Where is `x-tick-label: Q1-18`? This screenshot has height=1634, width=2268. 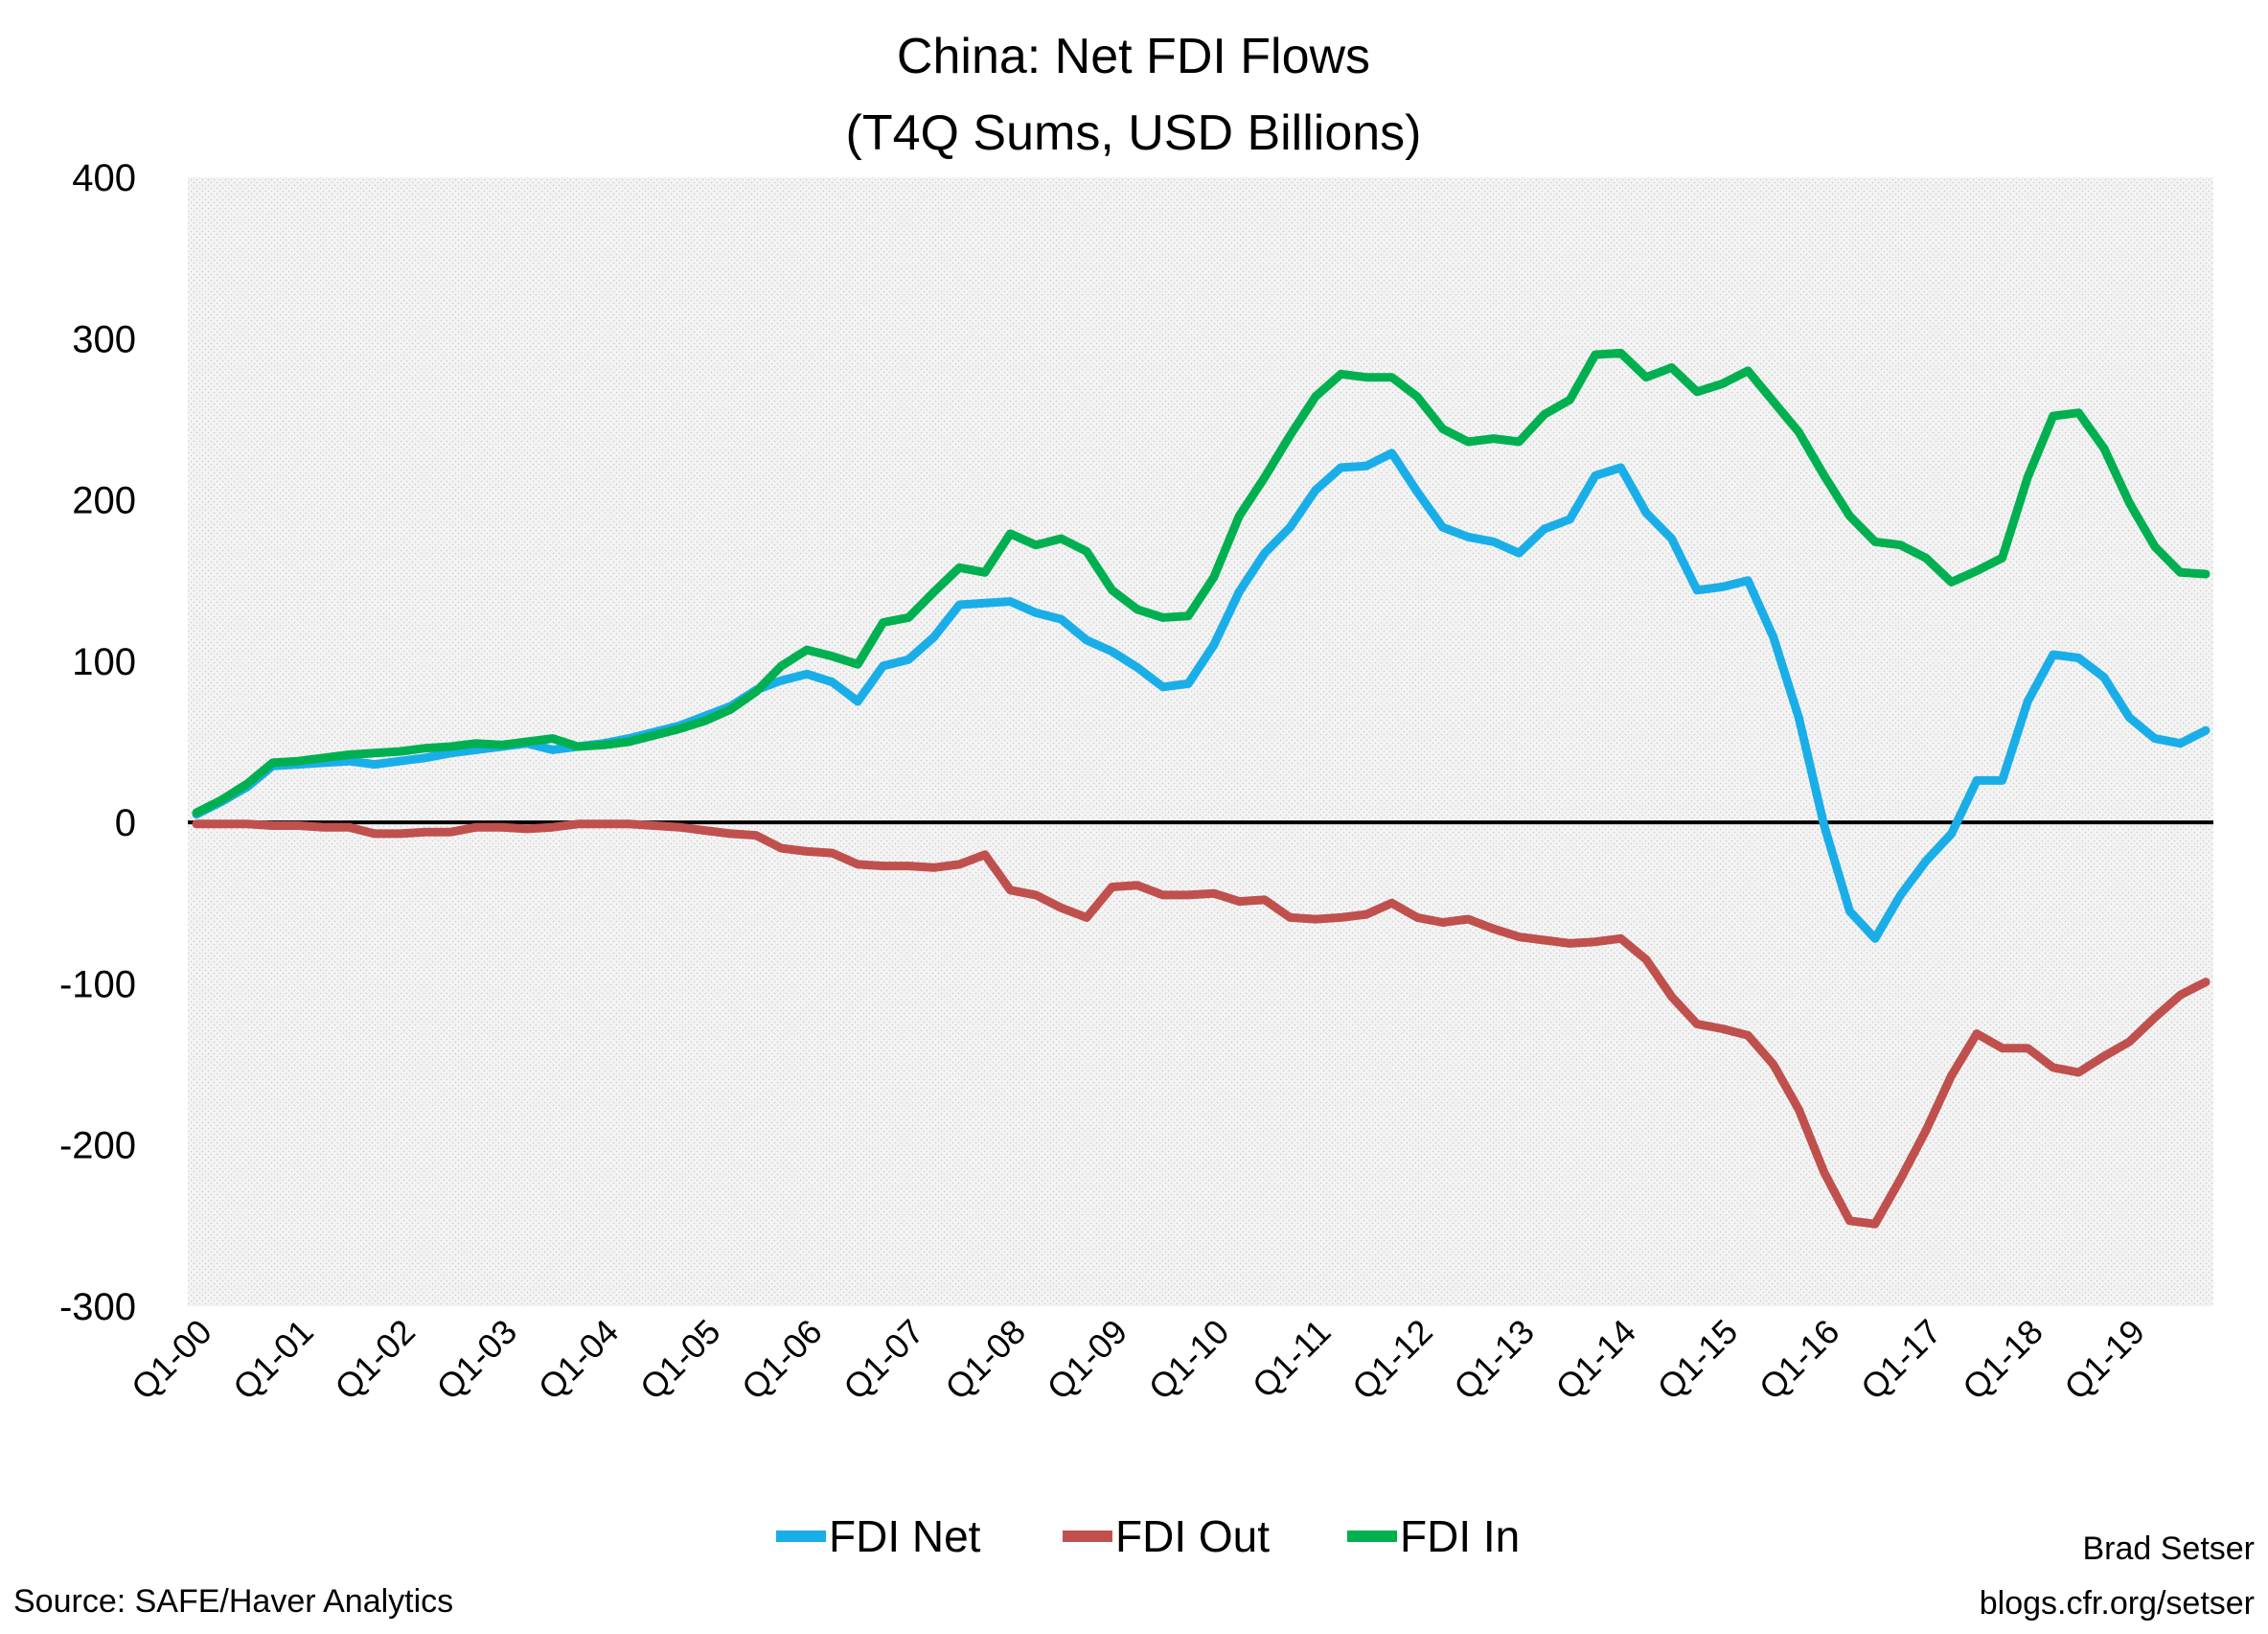
x-tick-label: Q1-18 is located at coordinates (2002, 1360).